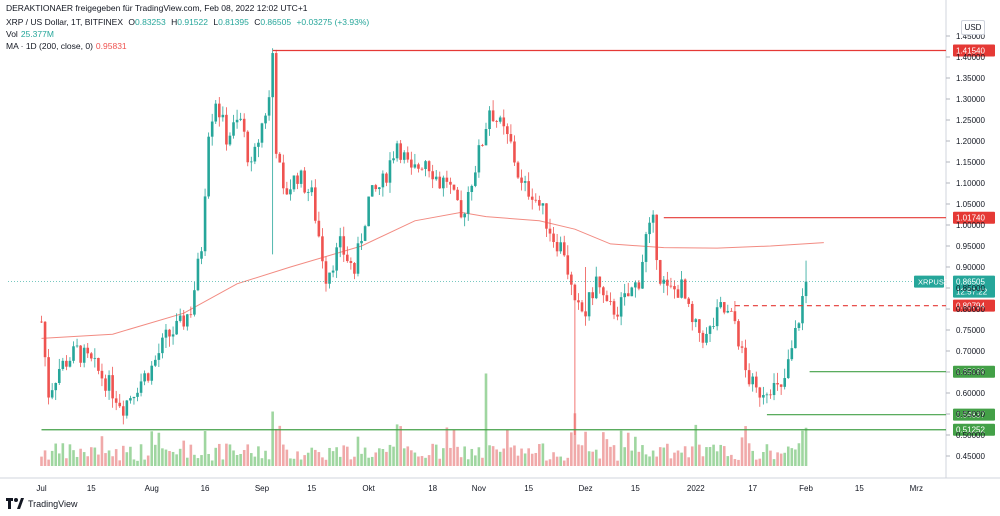 The width and height of the screenshot is (1000, 516). Describe the element at coordinates (970, 78) in the screenshot. I see `y-tick-label: 1.35000` at that location.